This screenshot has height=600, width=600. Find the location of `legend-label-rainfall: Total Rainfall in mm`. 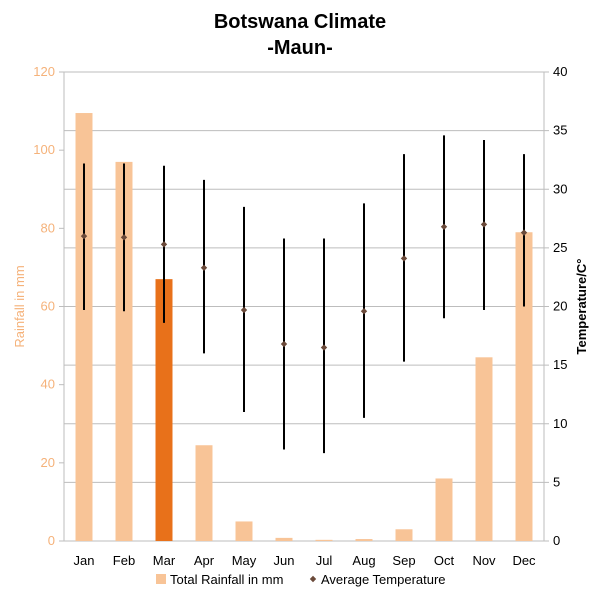

legend-label-rainfall: Total Rainfall in mm is located at coordinates (226, 579).